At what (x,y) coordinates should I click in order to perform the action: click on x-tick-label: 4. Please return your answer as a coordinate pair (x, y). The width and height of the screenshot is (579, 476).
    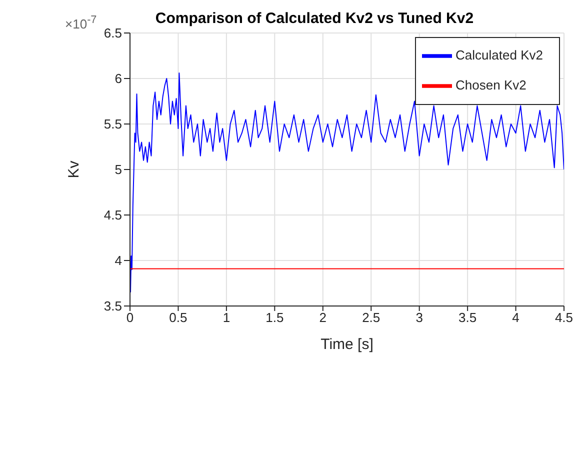
    Looking at the image, I should click on (516, 318).